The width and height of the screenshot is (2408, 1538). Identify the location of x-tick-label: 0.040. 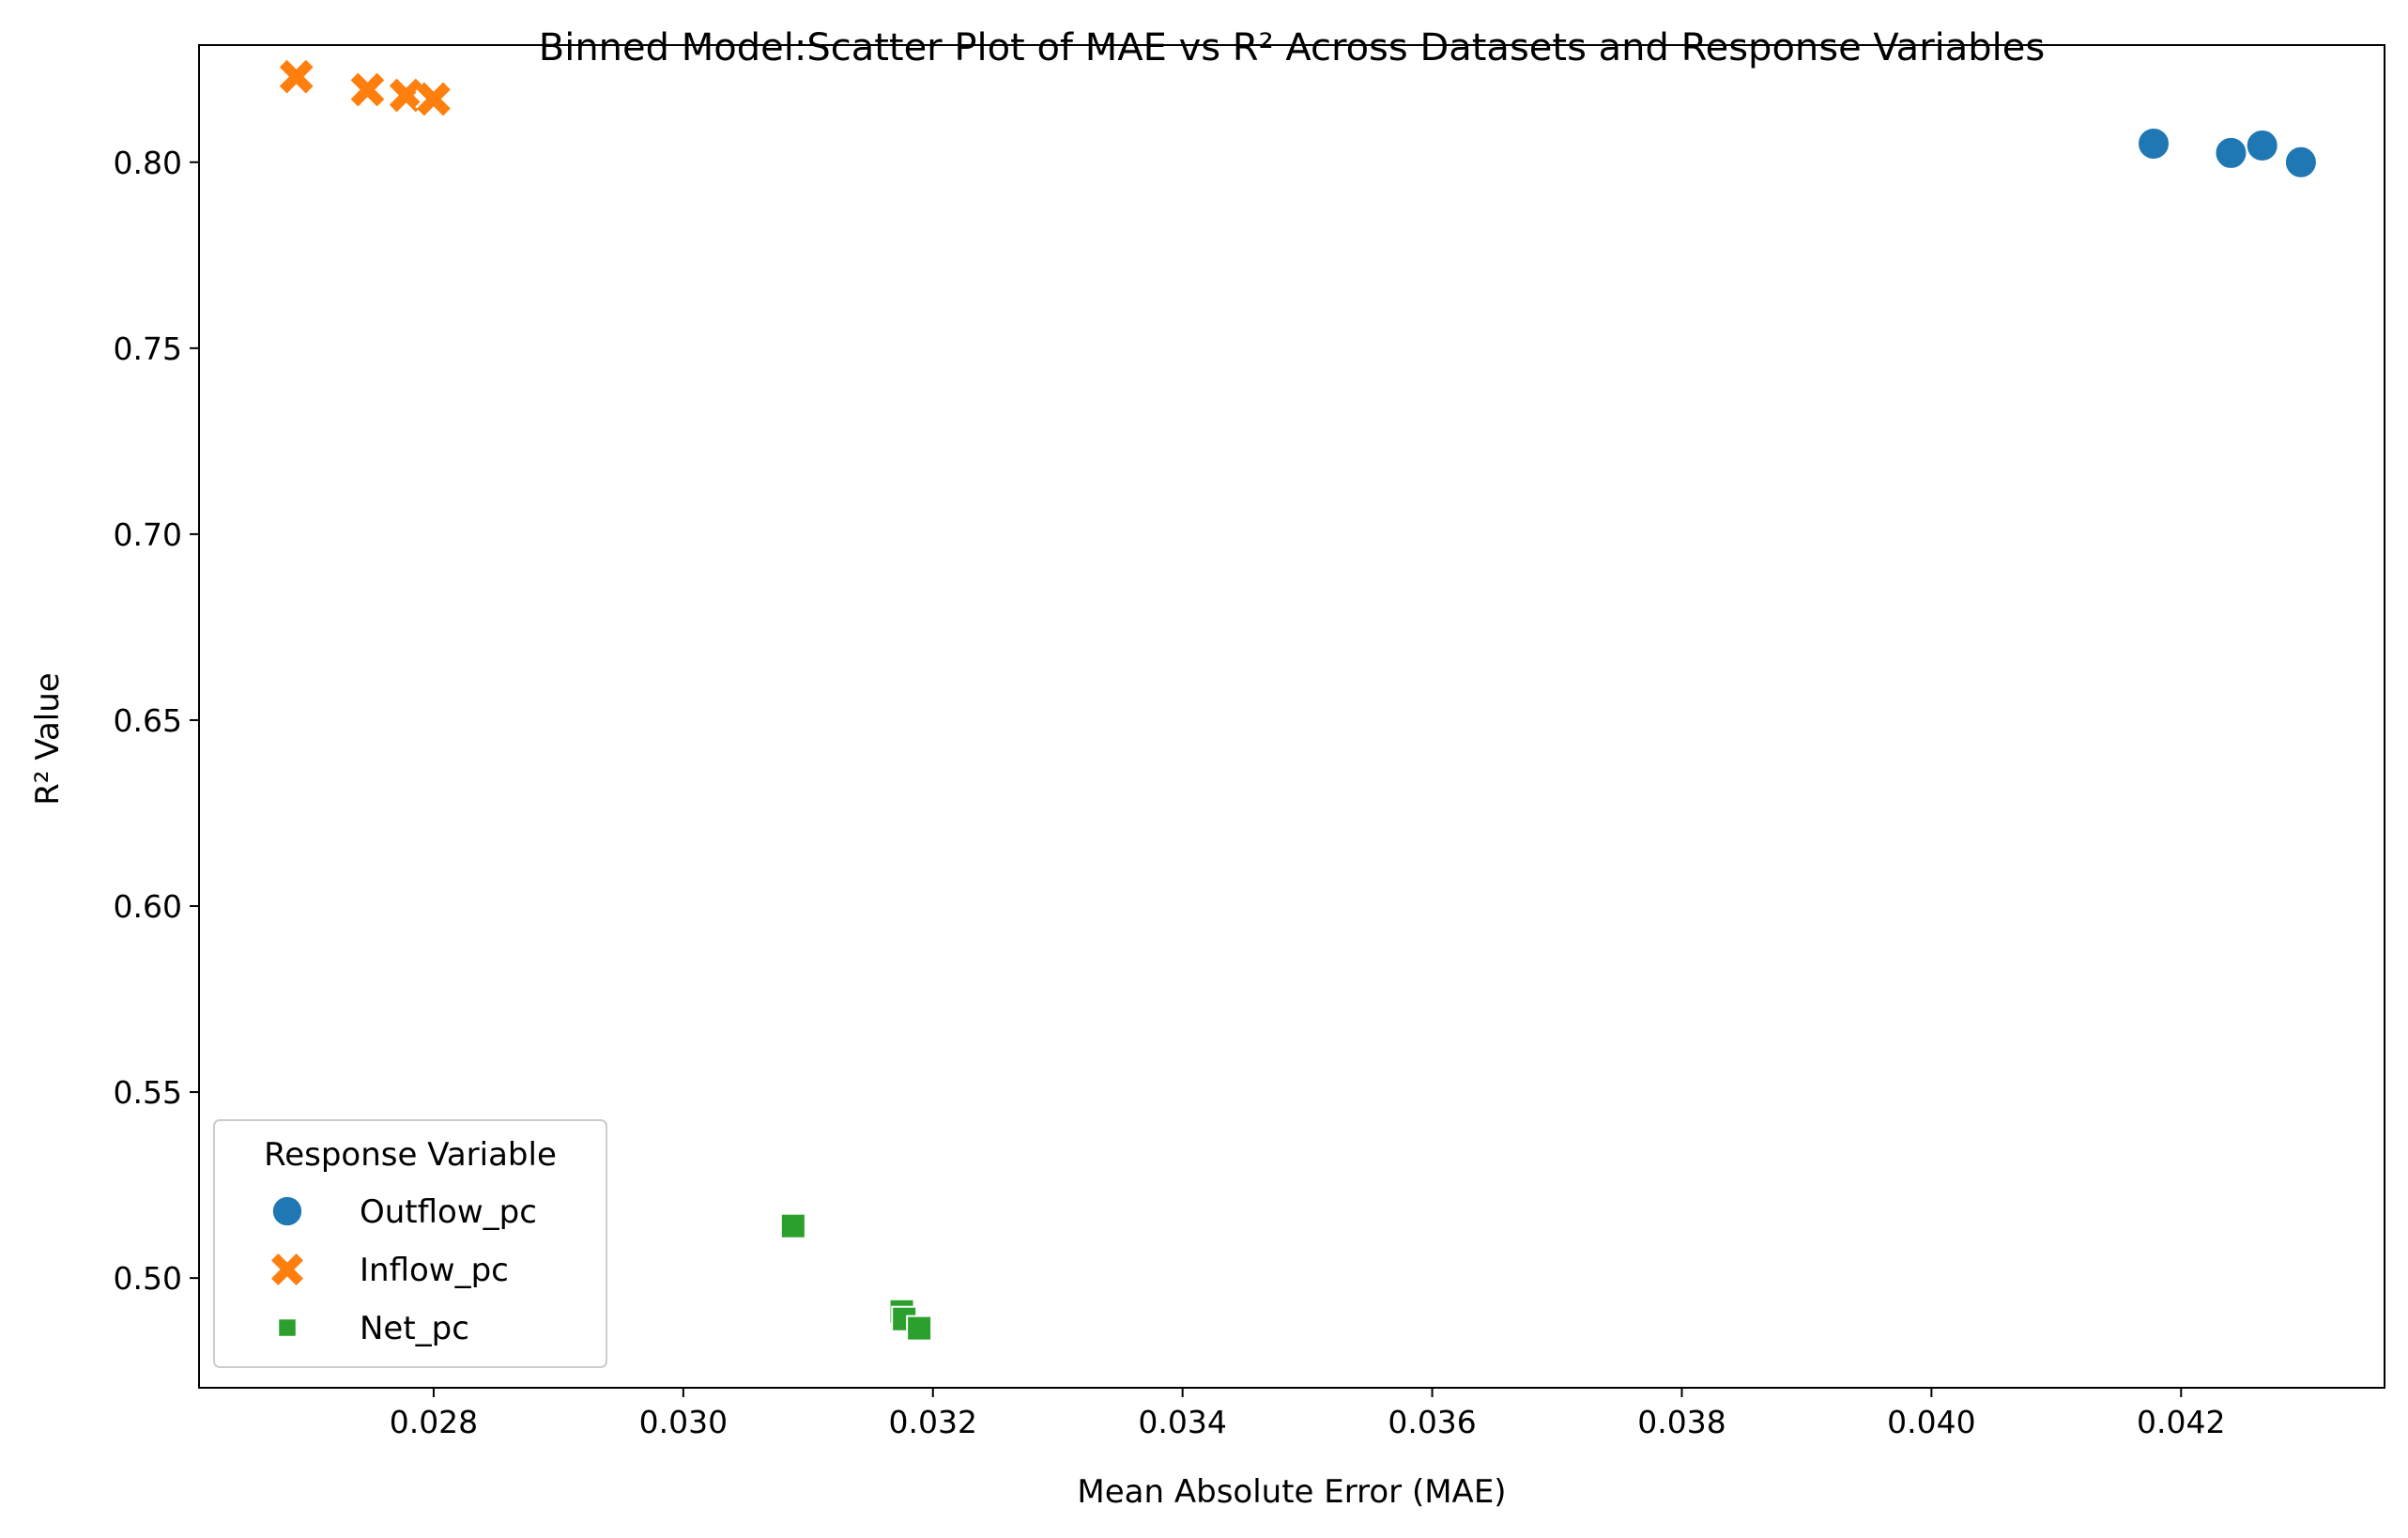
(1931, 1422).